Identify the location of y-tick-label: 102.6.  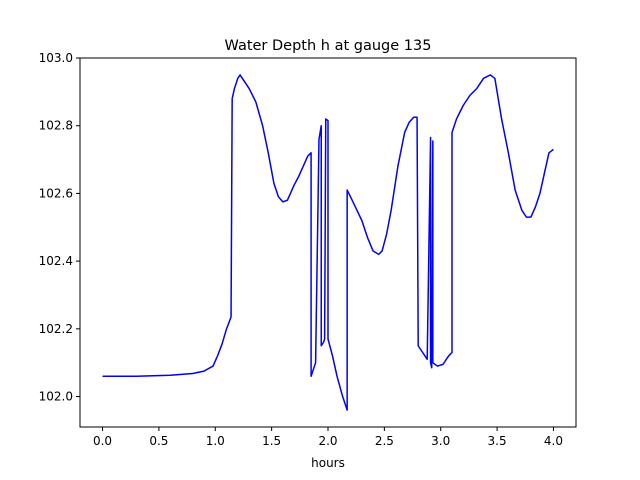
(56, 193).